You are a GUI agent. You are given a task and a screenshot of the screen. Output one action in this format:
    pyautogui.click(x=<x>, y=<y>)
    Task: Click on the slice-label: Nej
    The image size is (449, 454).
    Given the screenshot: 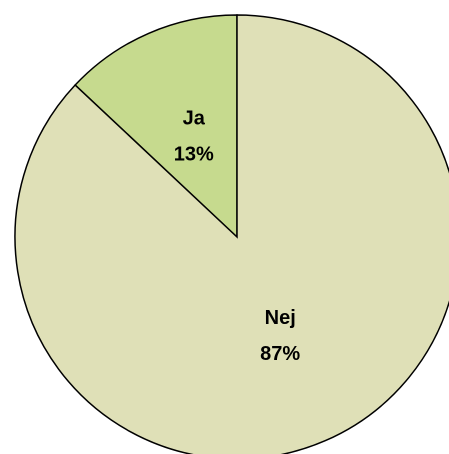 What is the action you would take?
    pyautogui.click(x=280, y=318)
    